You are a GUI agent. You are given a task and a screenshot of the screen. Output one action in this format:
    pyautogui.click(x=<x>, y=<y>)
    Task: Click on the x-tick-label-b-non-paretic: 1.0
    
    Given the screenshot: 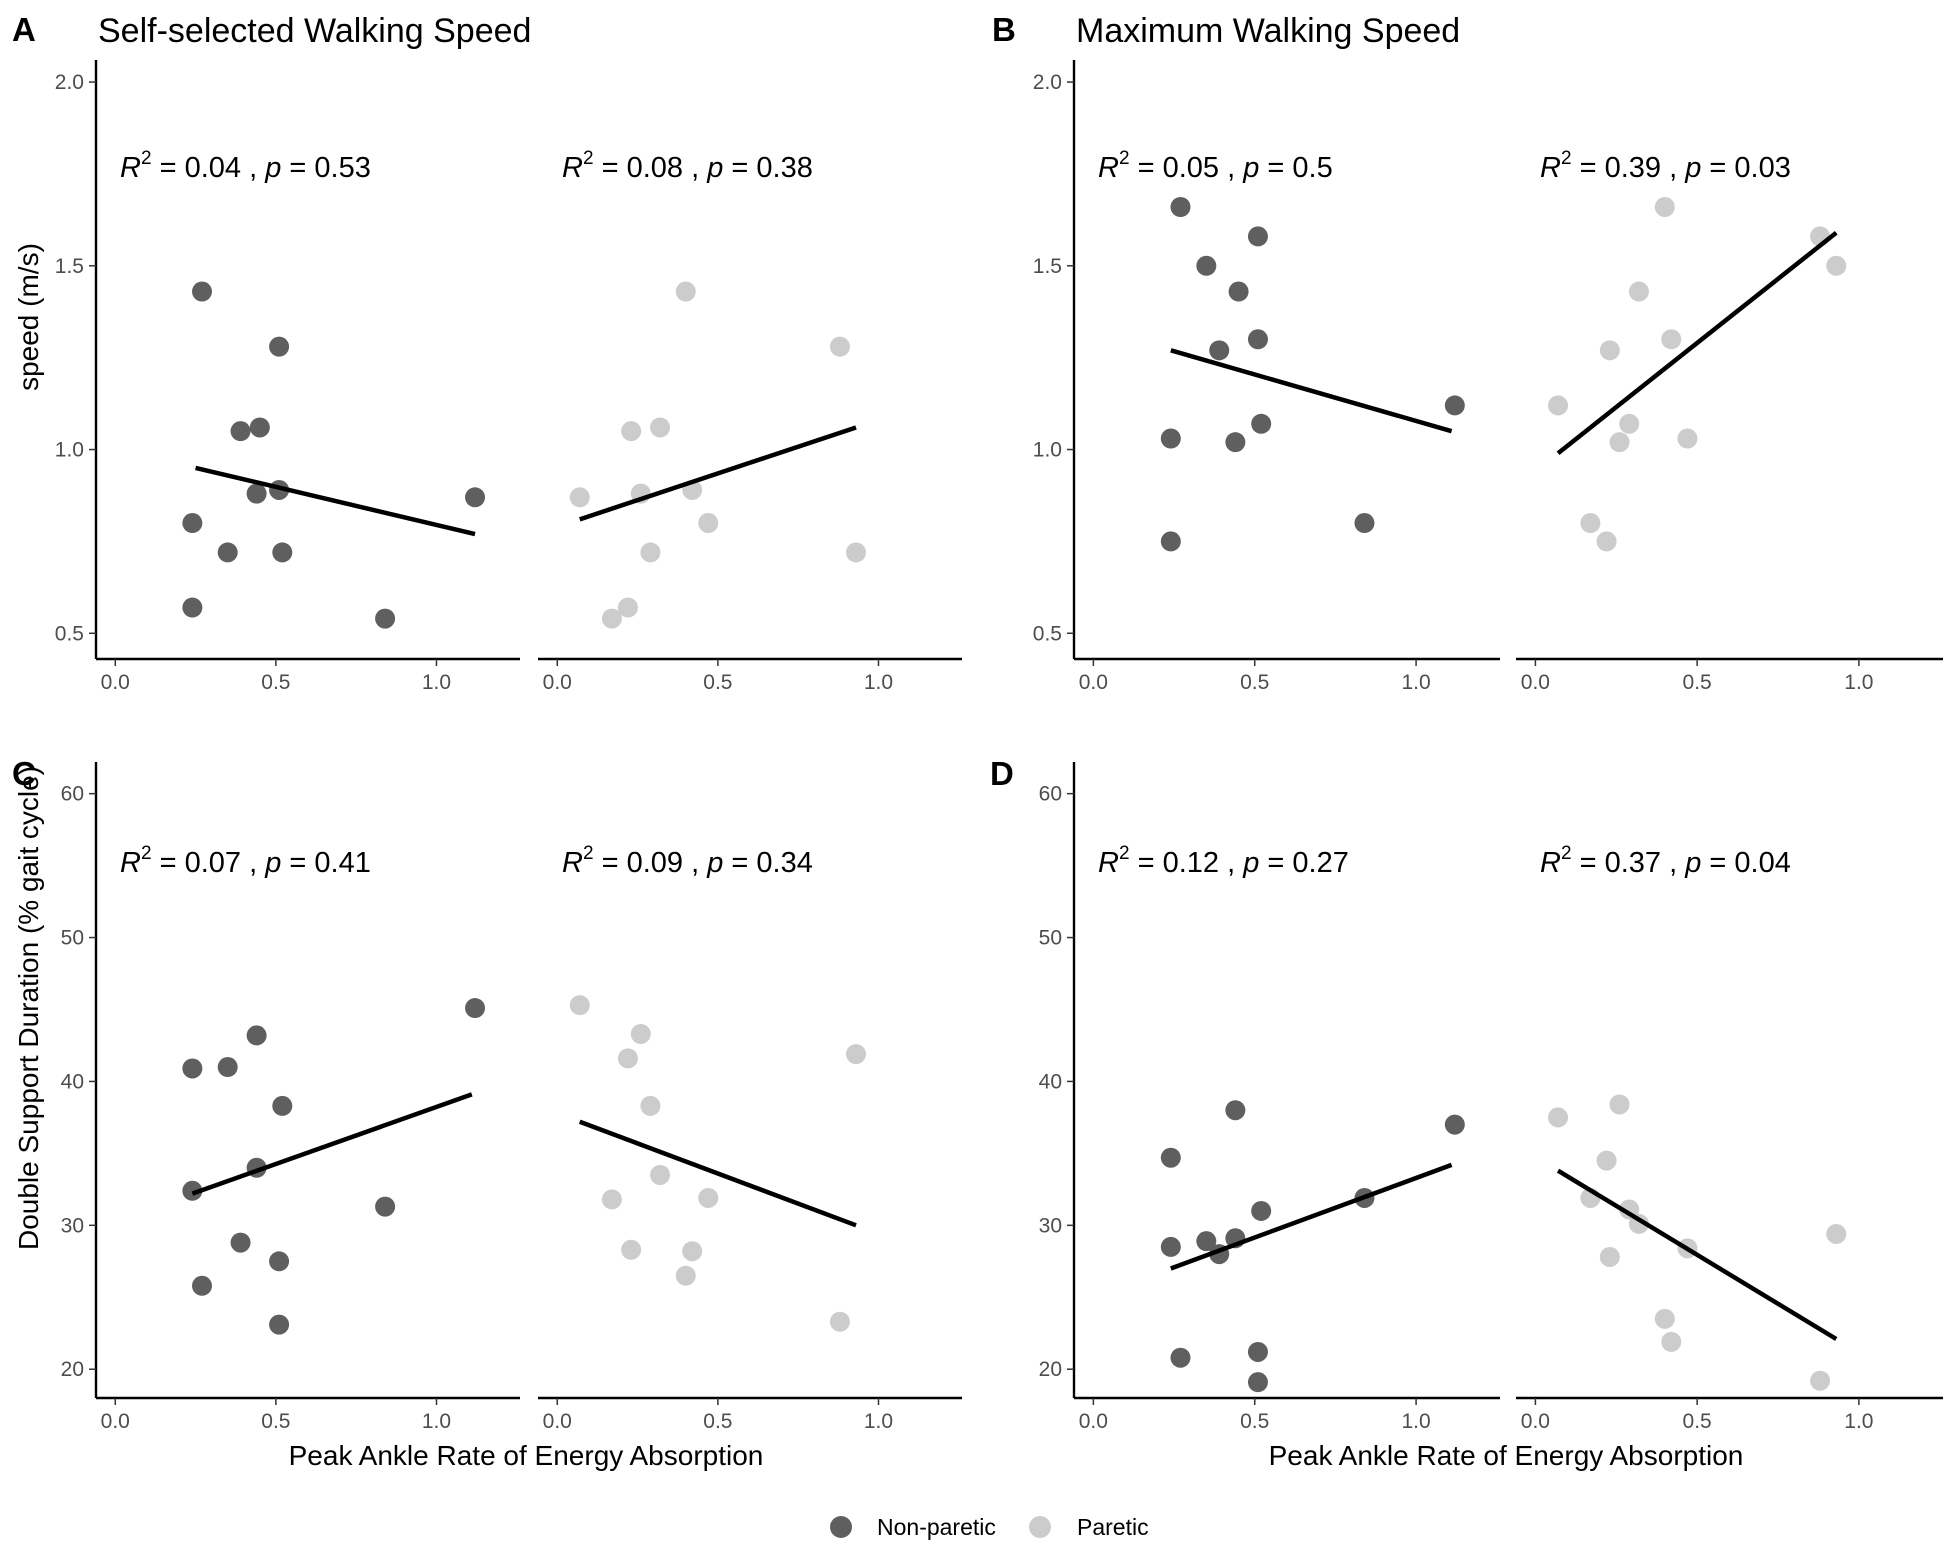 What is the action you would take?
    pyautogui.click(x=1415, y=682)
    